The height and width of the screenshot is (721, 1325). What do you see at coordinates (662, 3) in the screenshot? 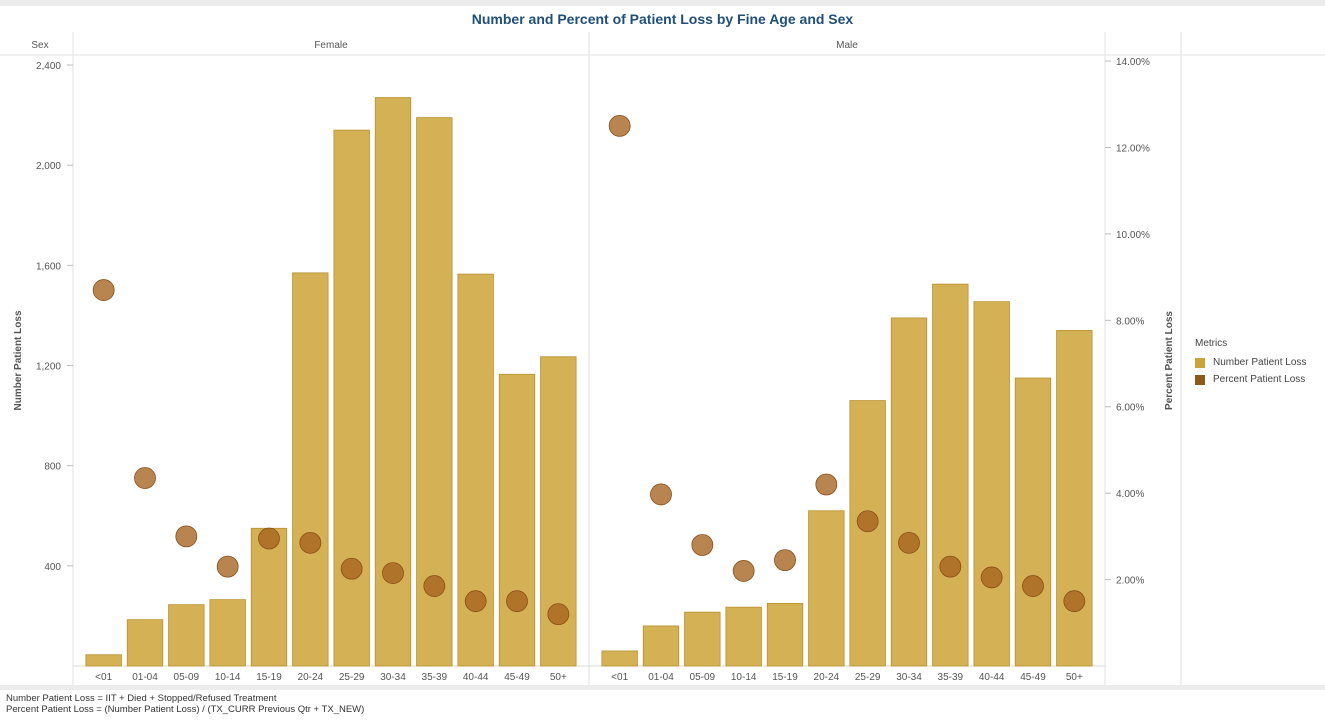
I see `top-divider` at bounding box center [662, 3].